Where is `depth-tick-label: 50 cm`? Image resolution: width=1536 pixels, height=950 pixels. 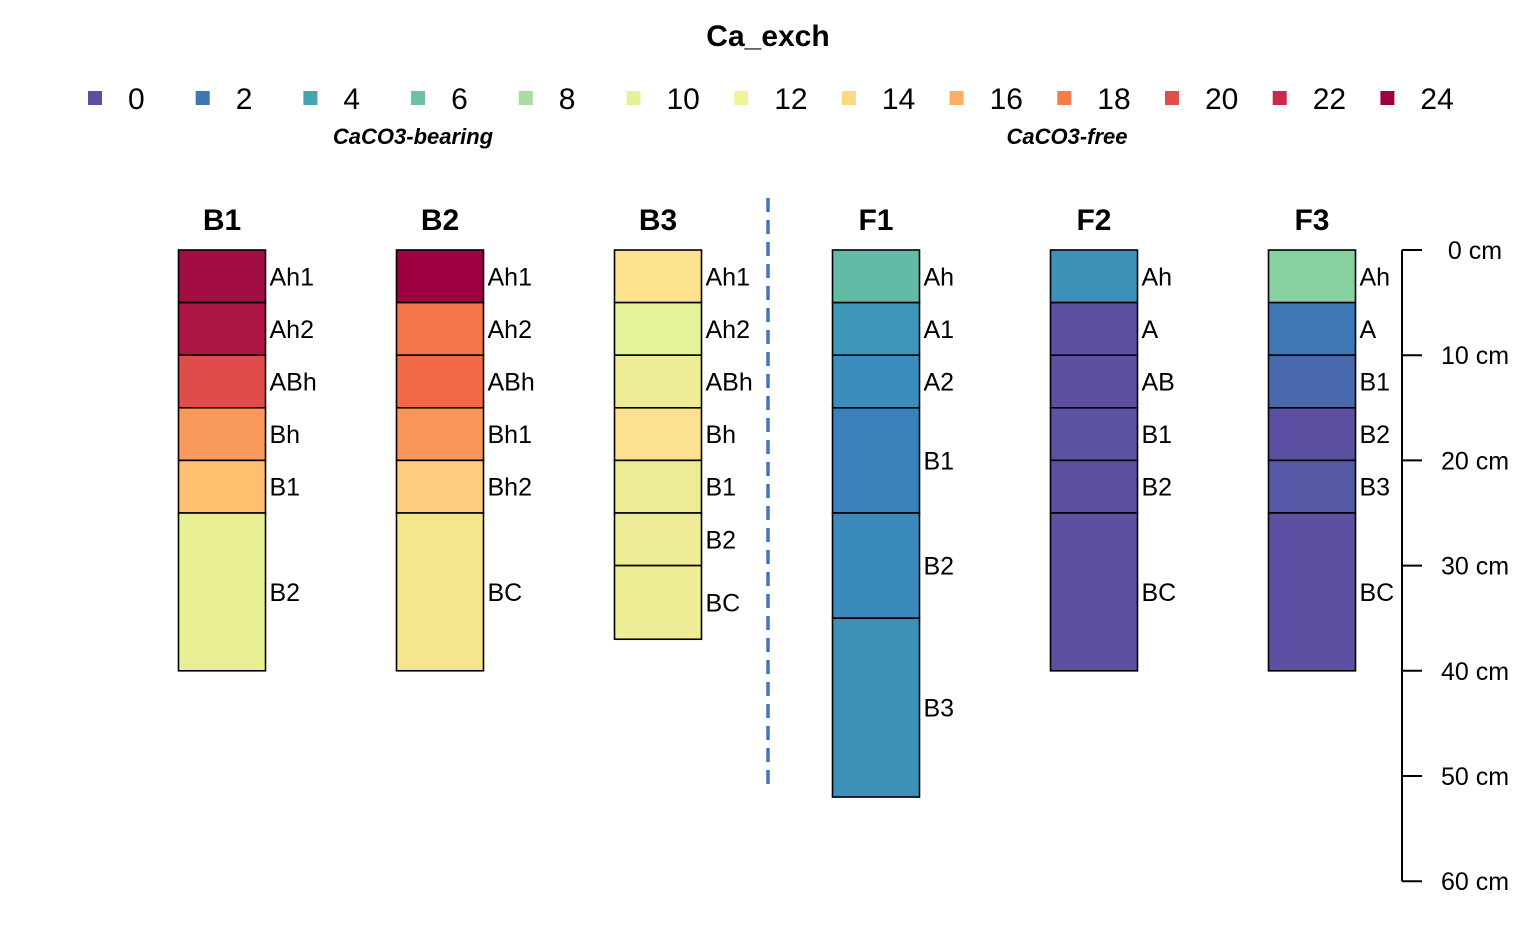 depth-tick-label: 50 cm is located at coordinates (1475, 777).